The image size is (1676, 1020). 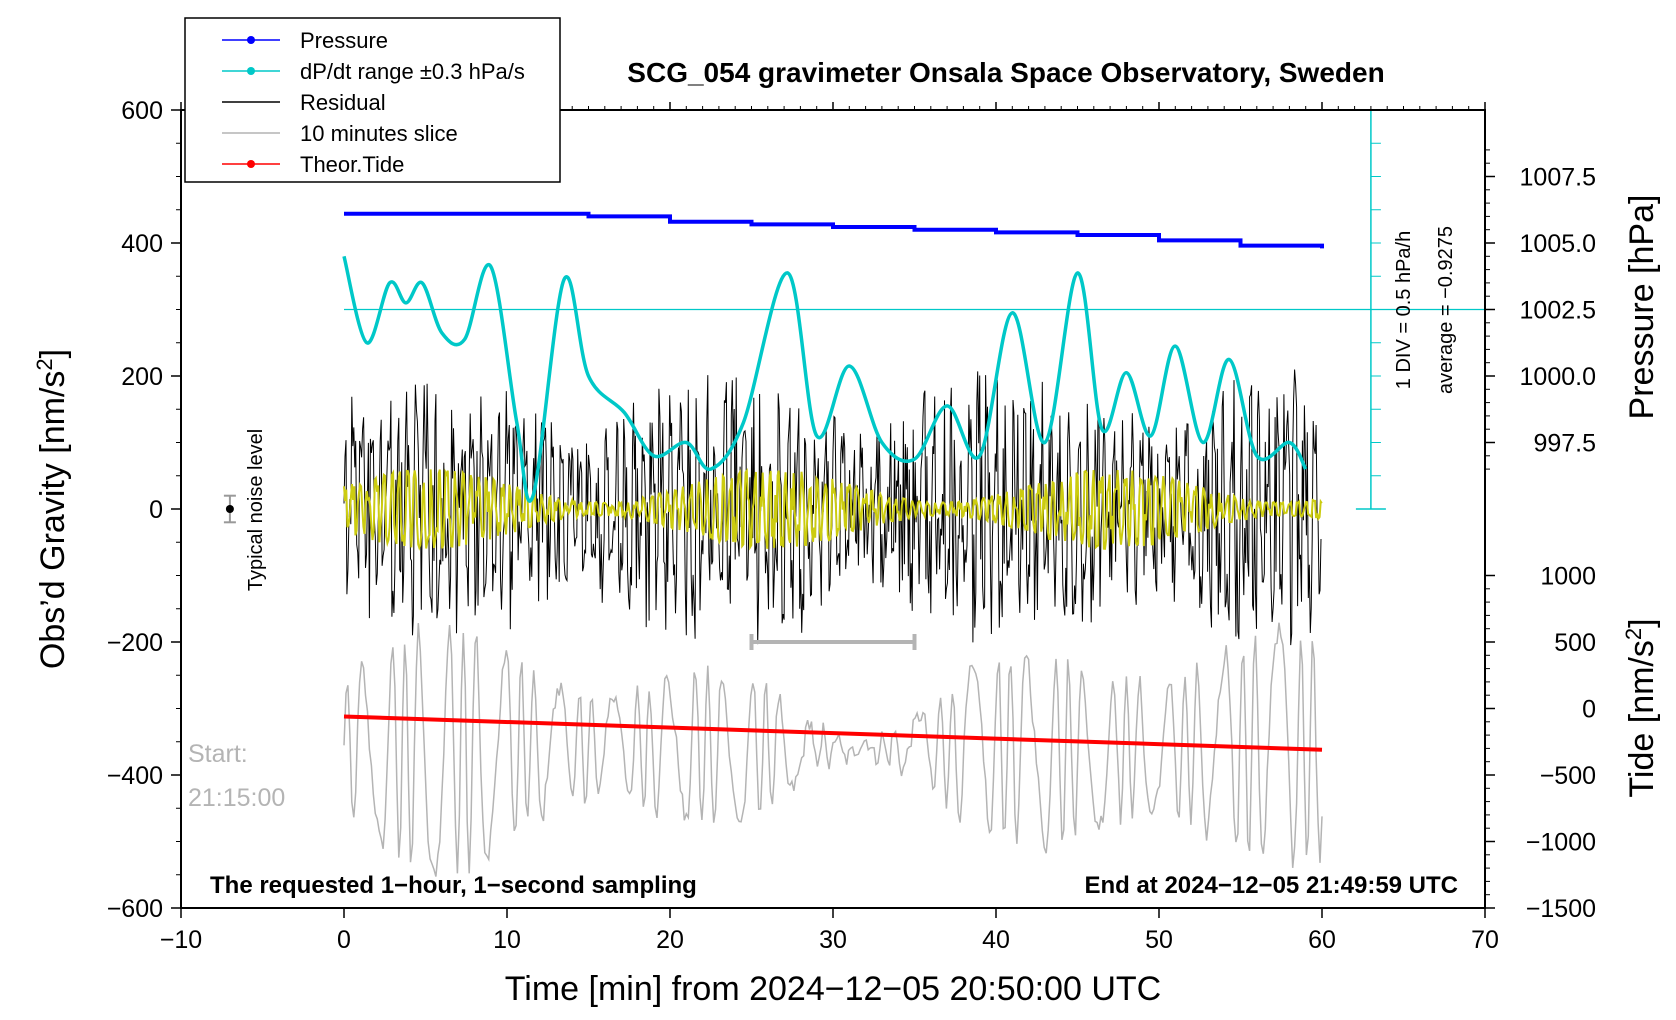 What do you see at coordinates (144, 510) in the screenshot?
I see `y-axis-ticks: −600 −400 −200 0 200 400 600` at bounding box center [144, 510].